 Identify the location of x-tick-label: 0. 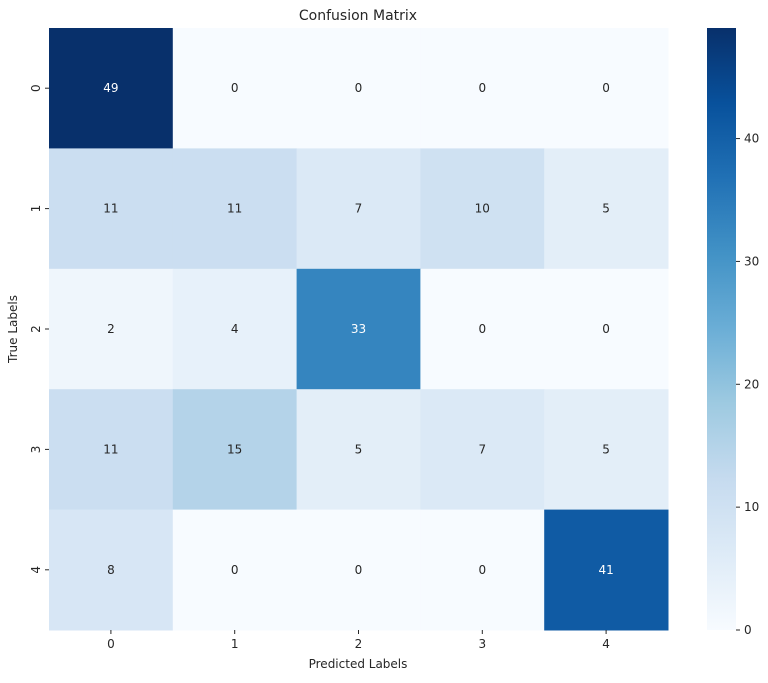
(111, 644).